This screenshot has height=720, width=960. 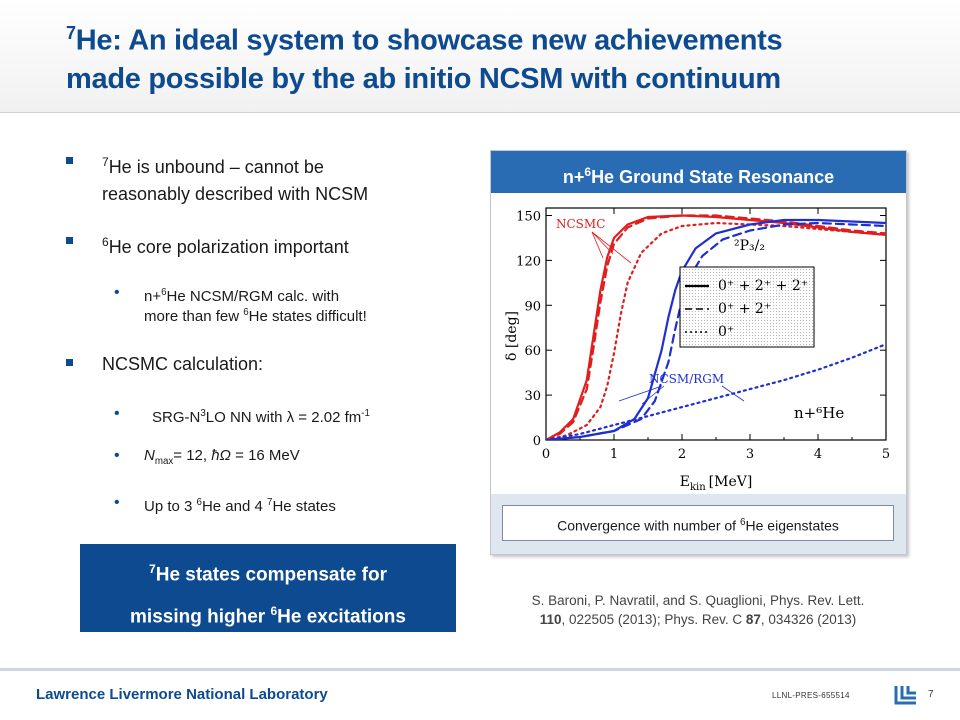 What do you see at coordinates (716, 483) in the screenshot?
I see `x-axis-label: Ekin [MeV]` at bounding box center [716, 483].